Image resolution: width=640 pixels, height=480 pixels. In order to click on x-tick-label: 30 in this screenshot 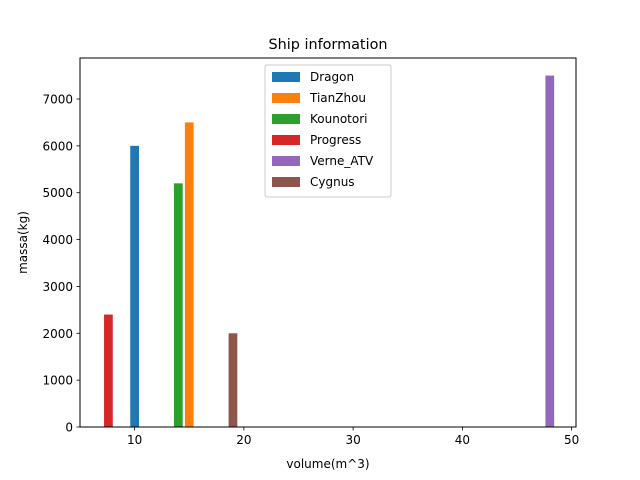, I will do `click(352, 440)`.